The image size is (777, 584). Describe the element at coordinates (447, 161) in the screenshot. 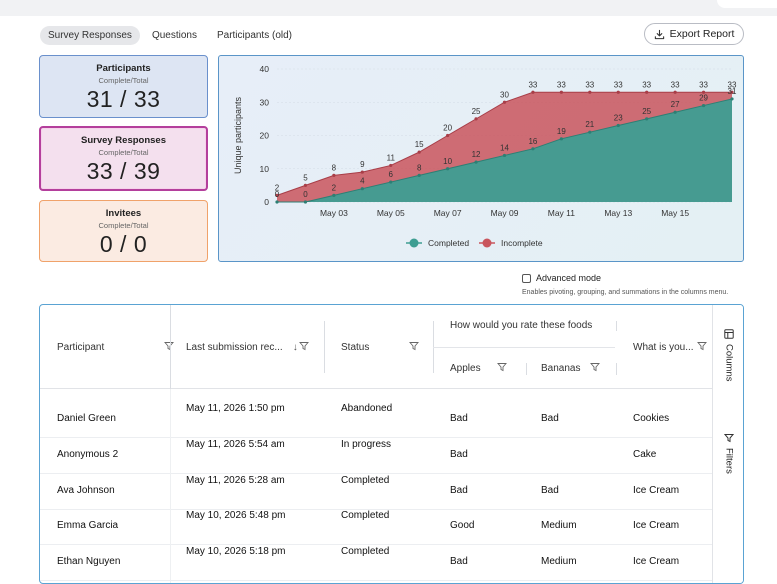

I see `completed-data-label: 10` at that location.